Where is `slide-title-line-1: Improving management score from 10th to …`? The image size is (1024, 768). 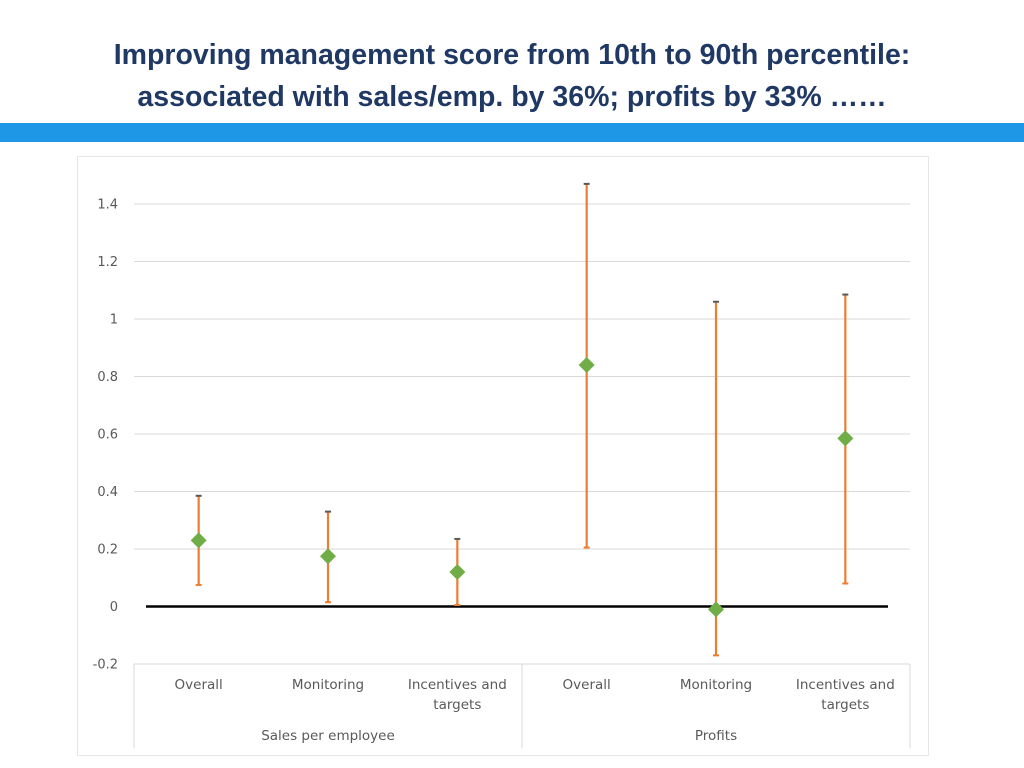
slide-title-line-1: Improving management score from 10th to … is located at coordinates (512, 55).